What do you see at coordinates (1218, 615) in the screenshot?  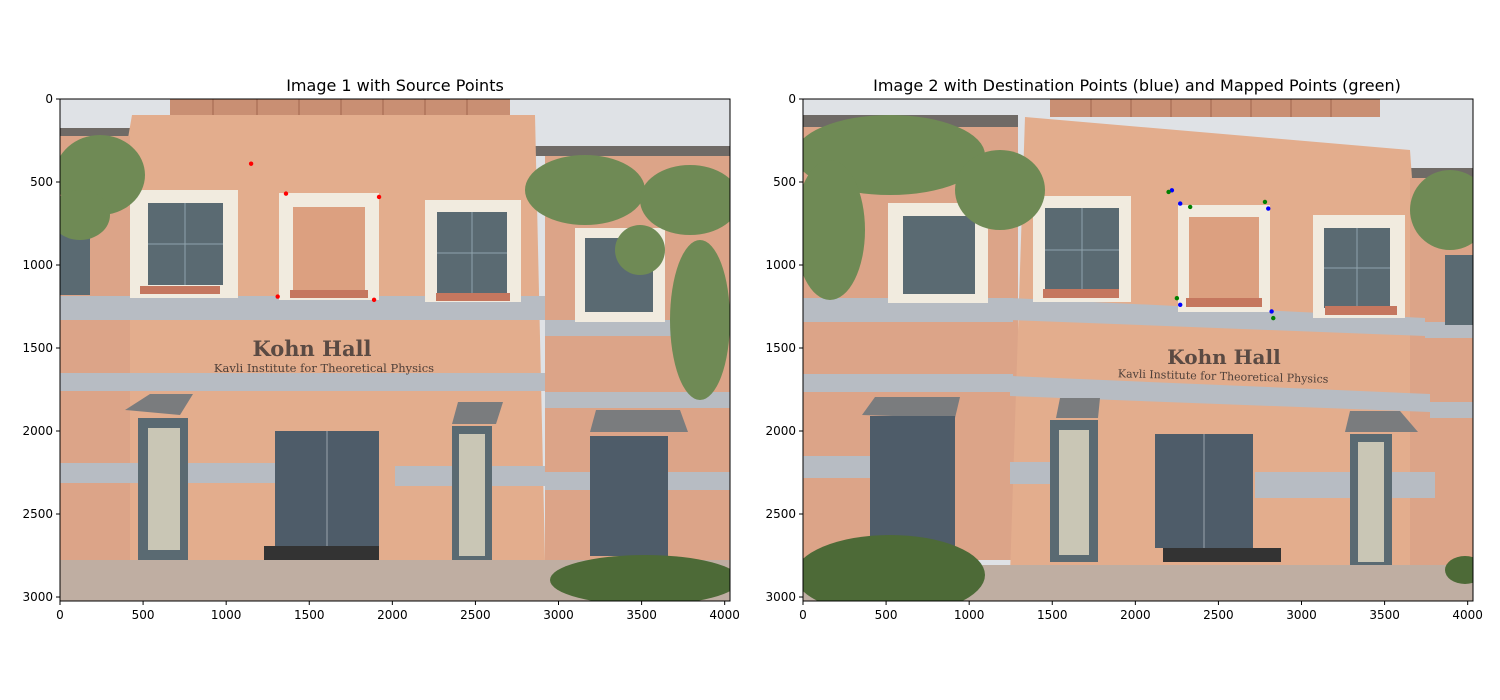 I see `right-x-tick-label: 2500` at bounding box center [1218, 615].